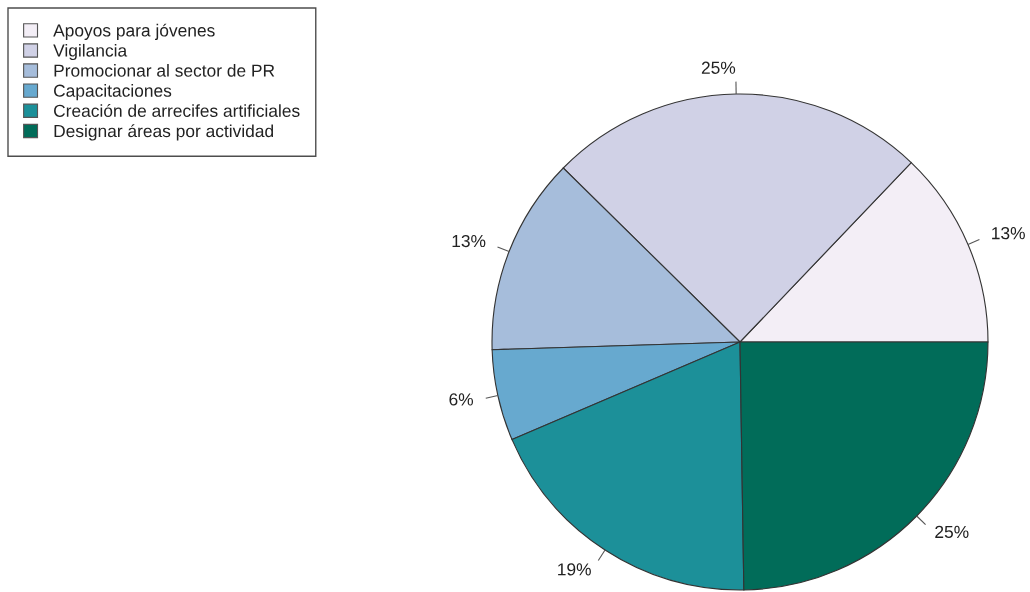 This screenshot has height=592, width=1030. I want to click on legend-label: Apoyos para jóvenes, so click(134, 32).